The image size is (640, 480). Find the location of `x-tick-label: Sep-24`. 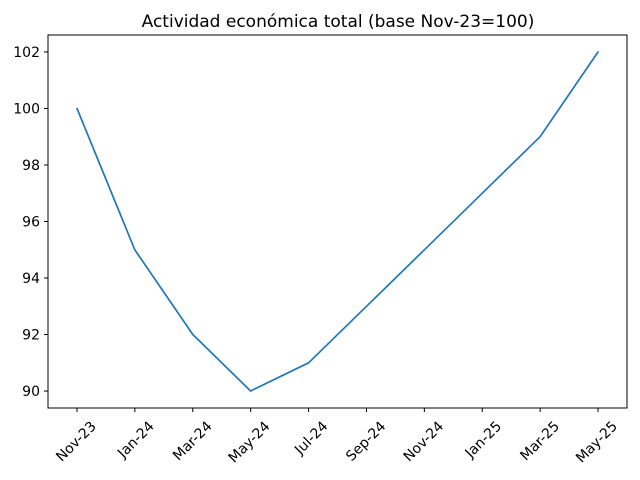

x-tick-label: Sep-24 is located at coordinates (366, 441).